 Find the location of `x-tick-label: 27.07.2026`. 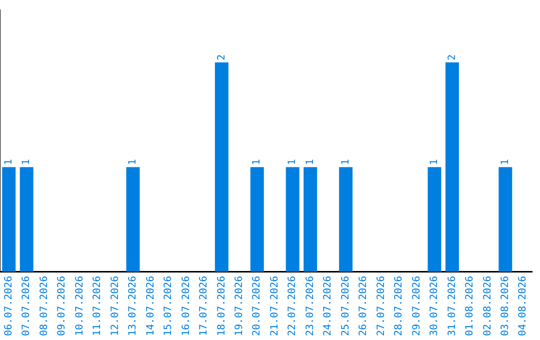

x-tick-label: 27.07.2026 is located at coordinates (381, 306).